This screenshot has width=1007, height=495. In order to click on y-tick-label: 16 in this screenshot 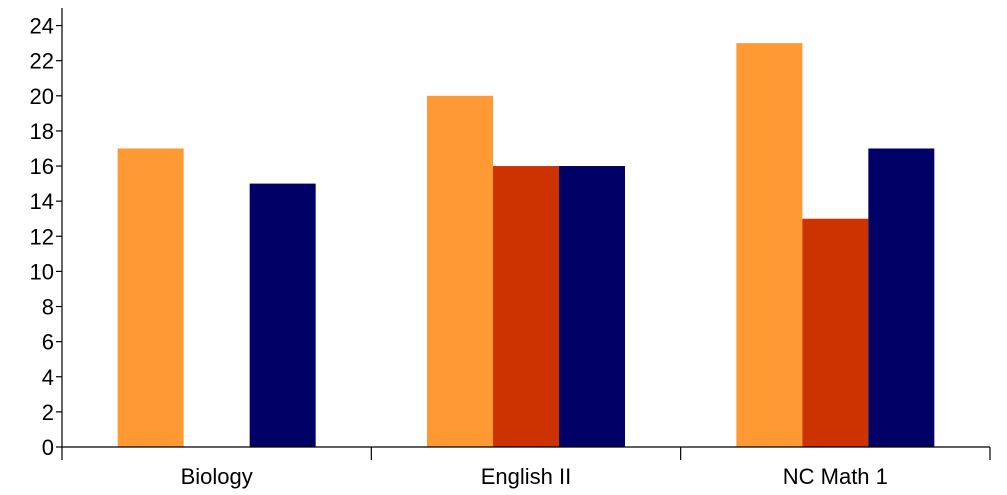, I will do `click(42, 166)`.